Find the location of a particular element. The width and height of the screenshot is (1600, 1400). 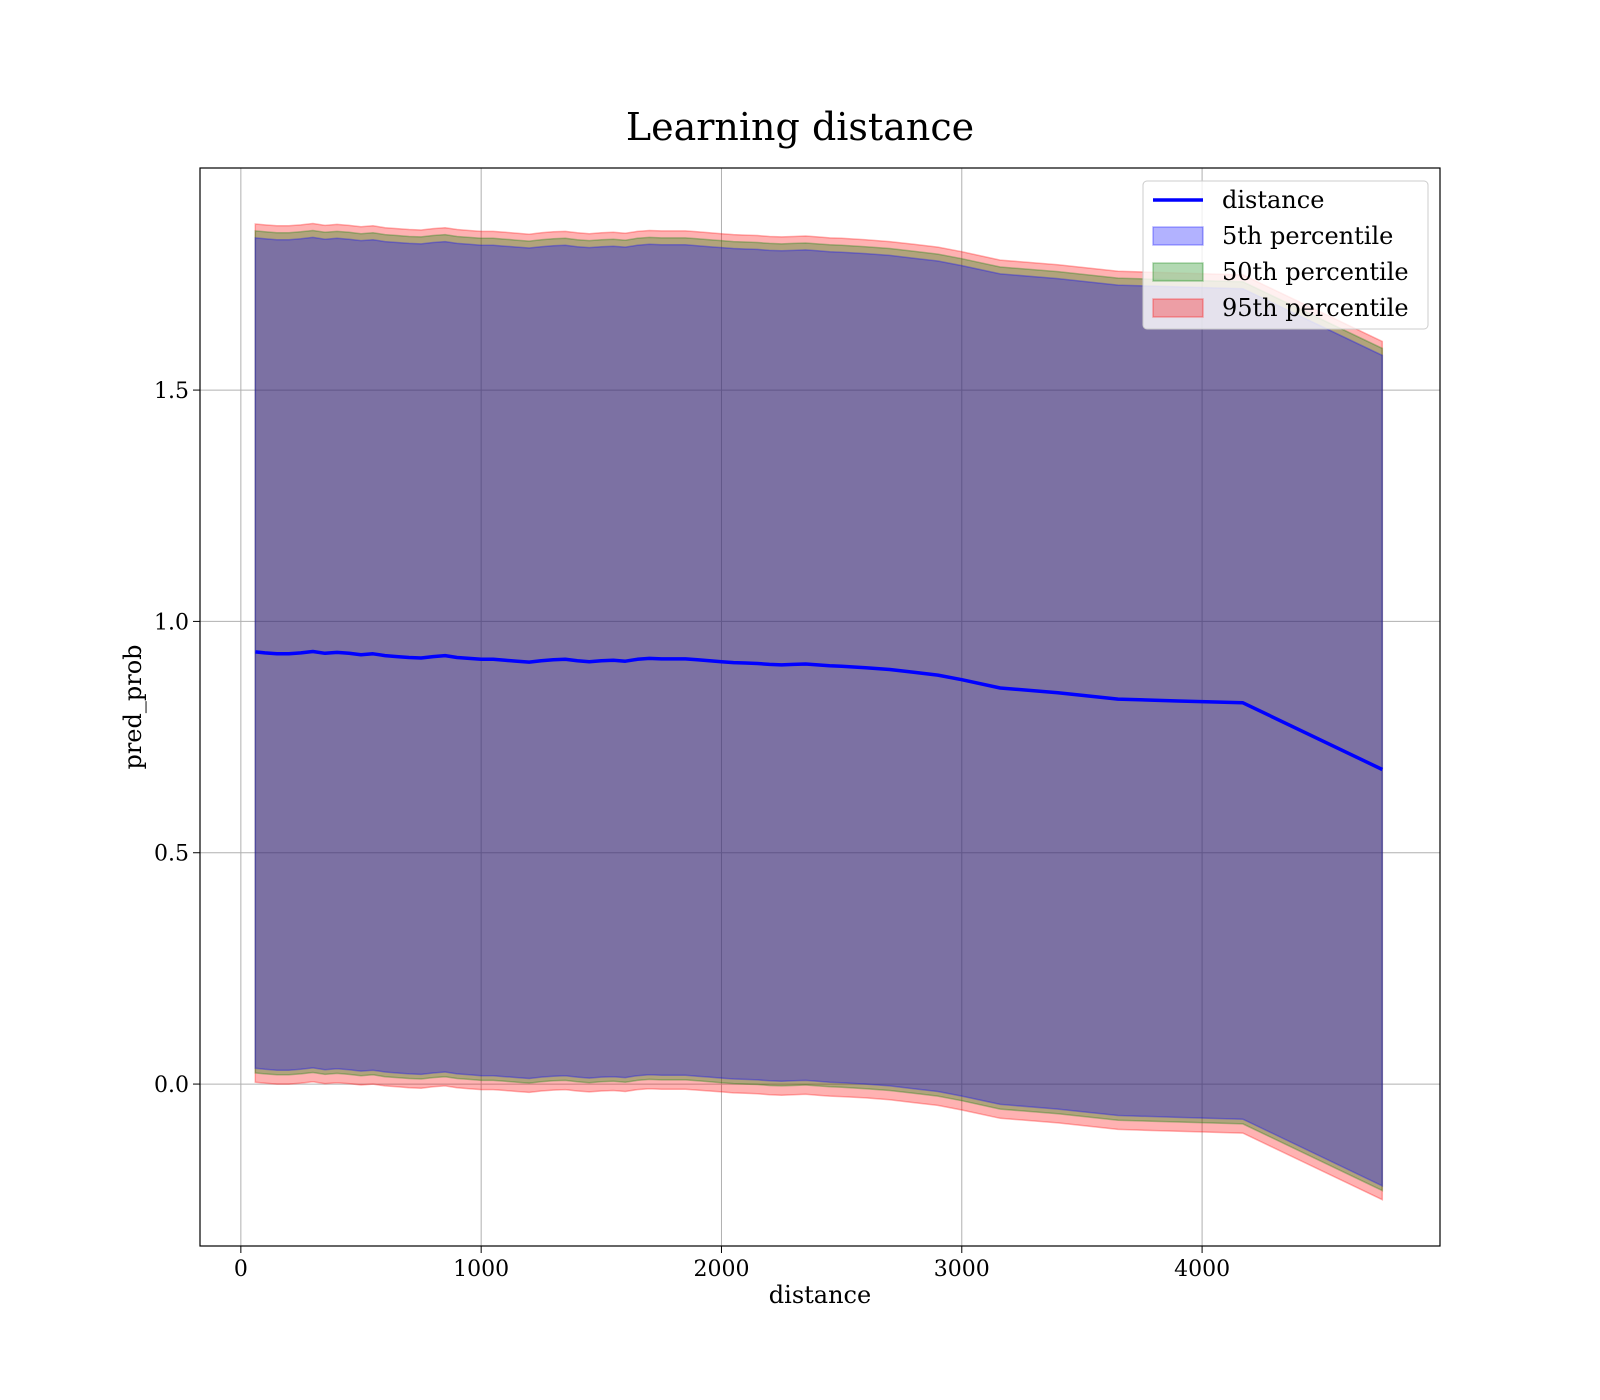

y-tick-label-0: 0.0 is located at coordinates (171, 1085).